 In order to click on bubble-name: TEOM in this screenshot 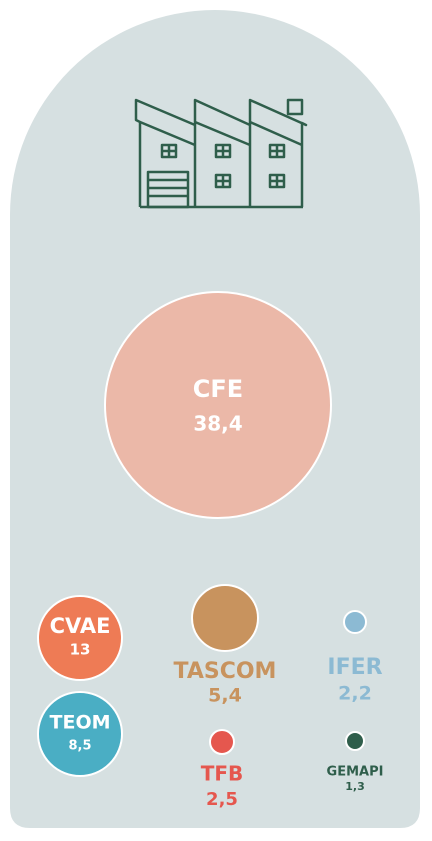, I will do `click(80, 723)`.